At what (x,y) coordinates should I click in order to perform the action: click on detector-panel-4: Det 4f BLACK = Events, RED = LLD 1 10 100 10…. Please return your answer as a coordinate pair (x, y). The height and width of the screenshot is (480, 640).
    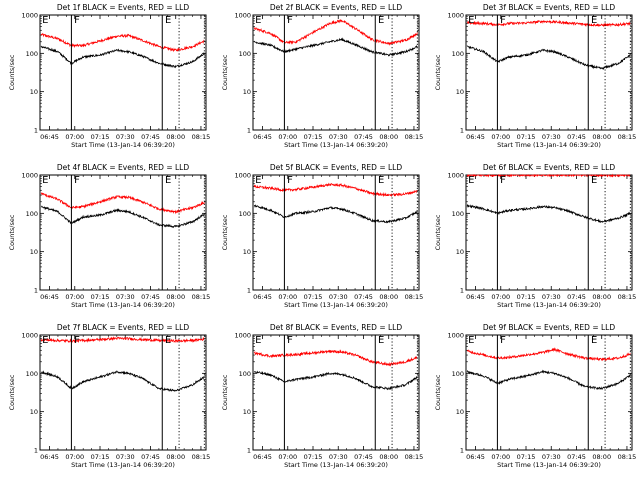
    Looking at the image, I should click on (109, 236).